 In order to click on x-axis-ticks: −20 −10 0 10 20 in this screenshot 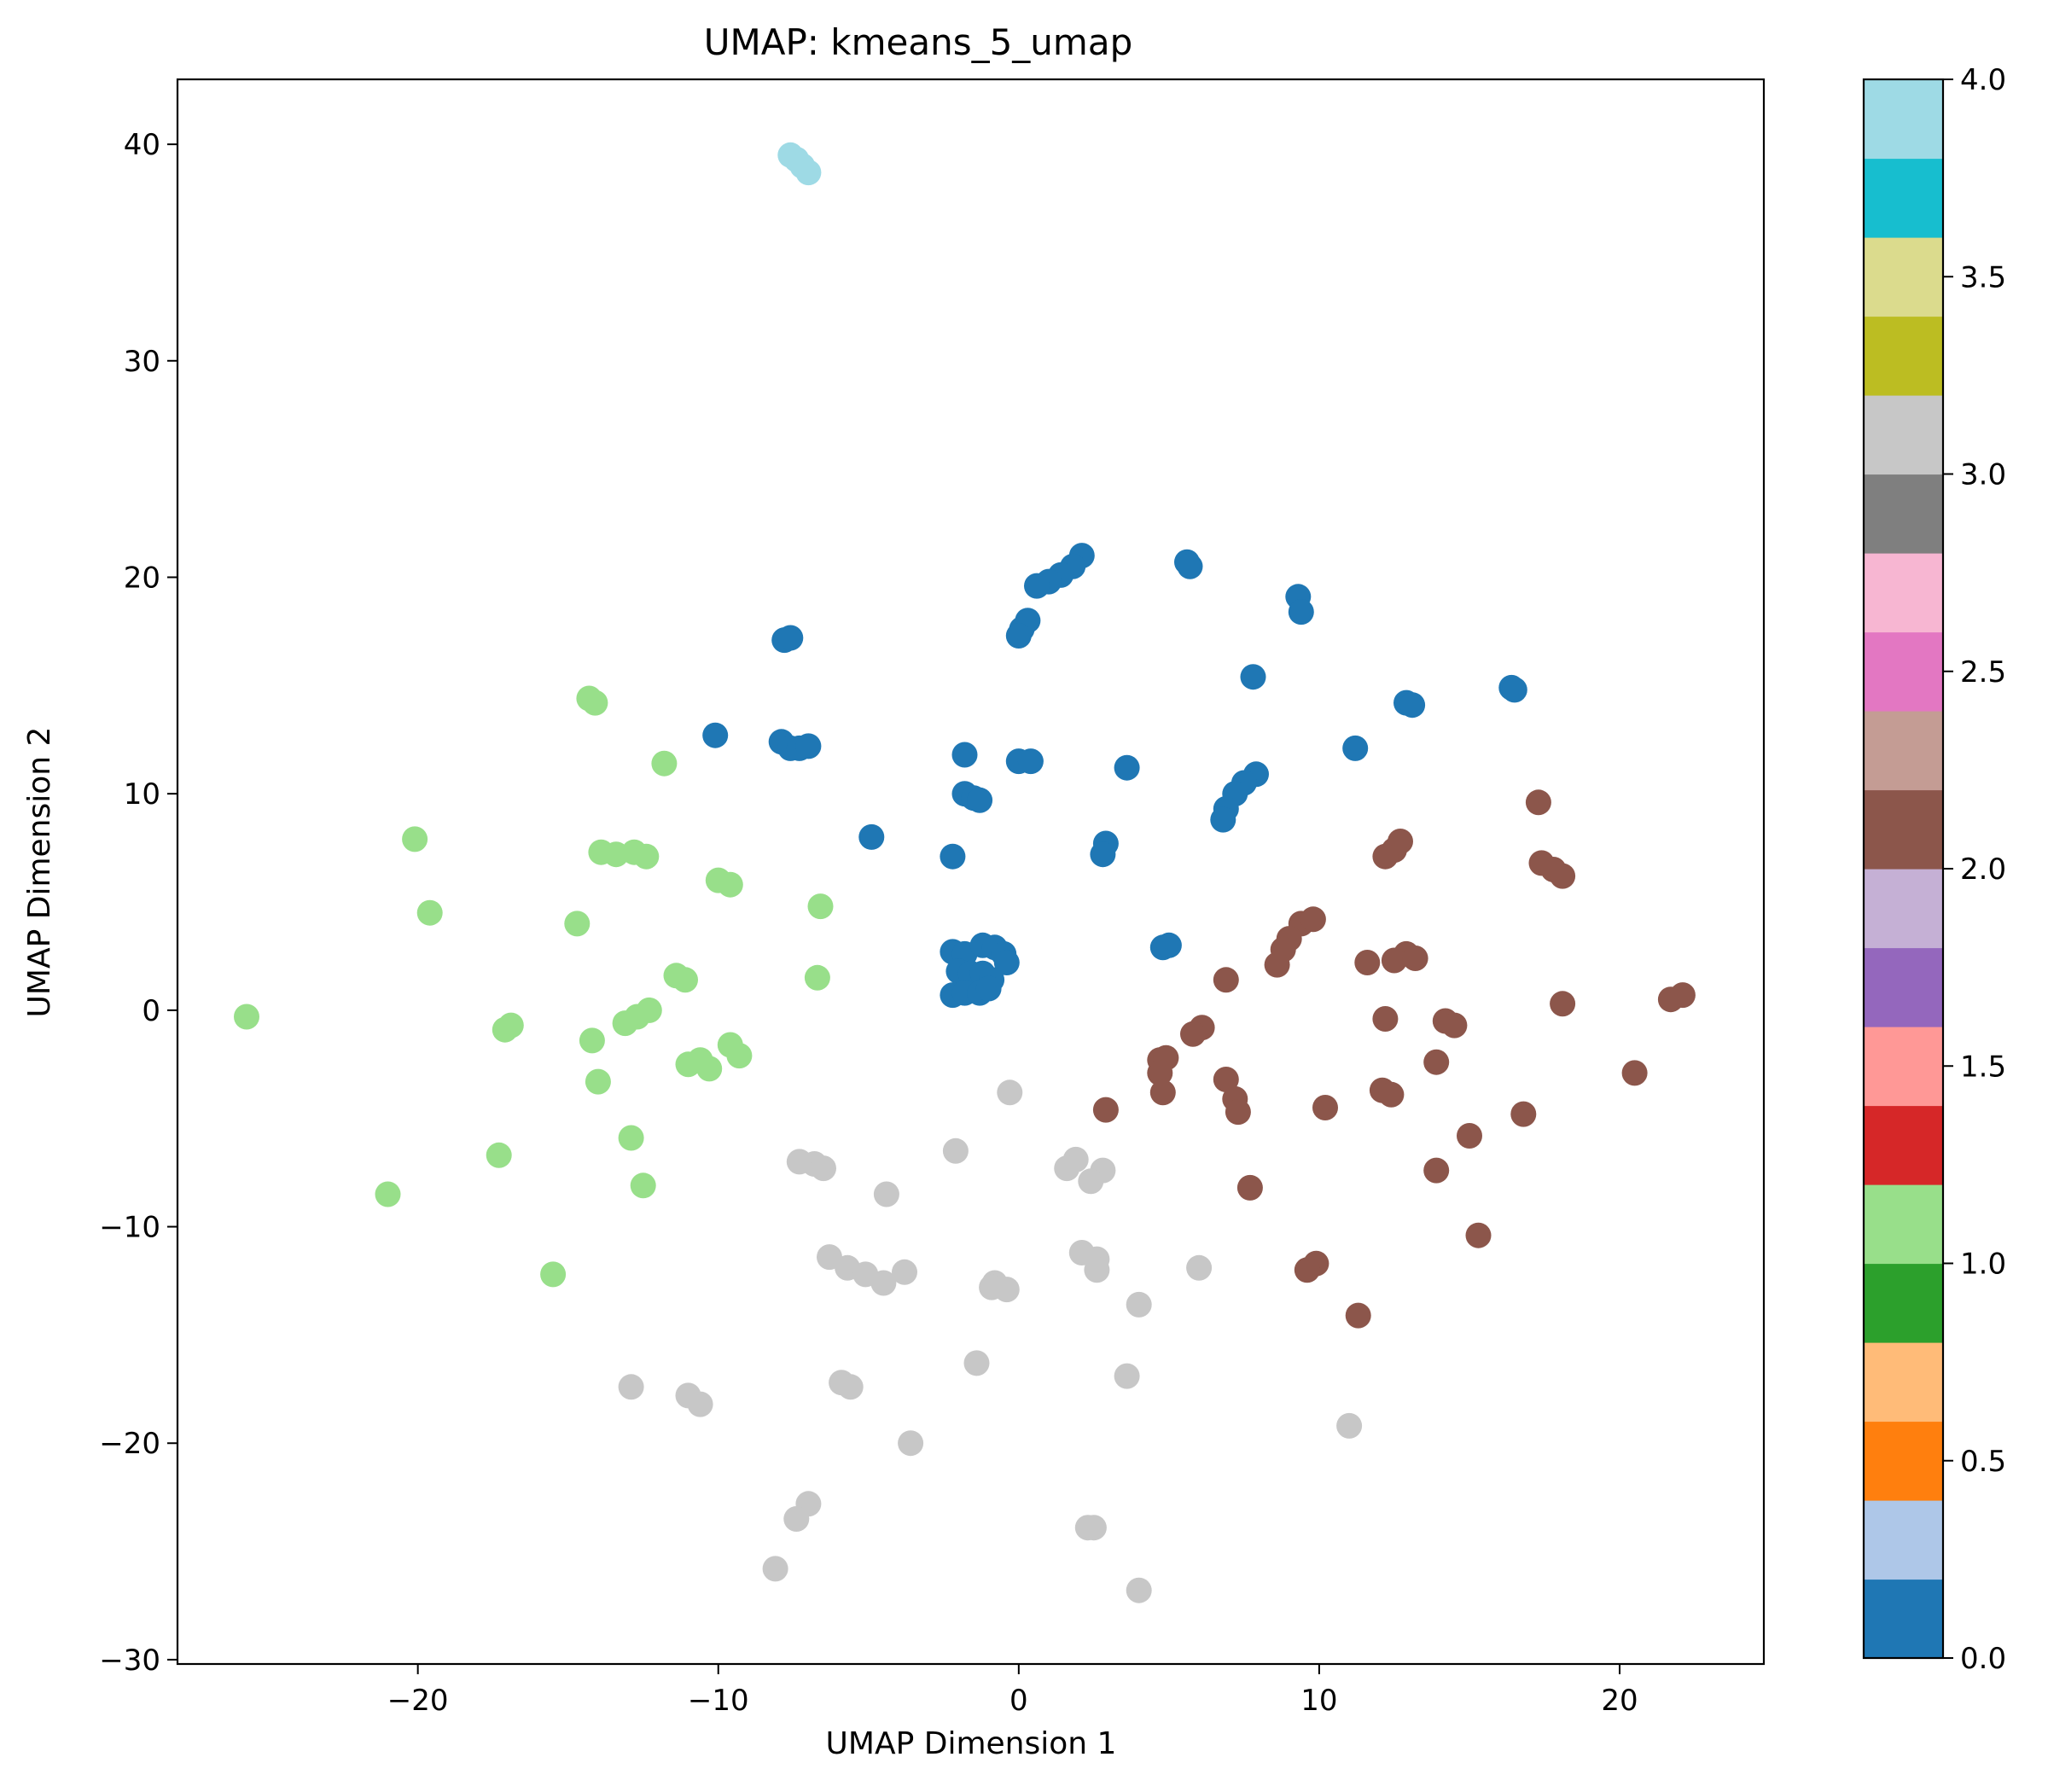, I will do `click(1013, 1691)`.